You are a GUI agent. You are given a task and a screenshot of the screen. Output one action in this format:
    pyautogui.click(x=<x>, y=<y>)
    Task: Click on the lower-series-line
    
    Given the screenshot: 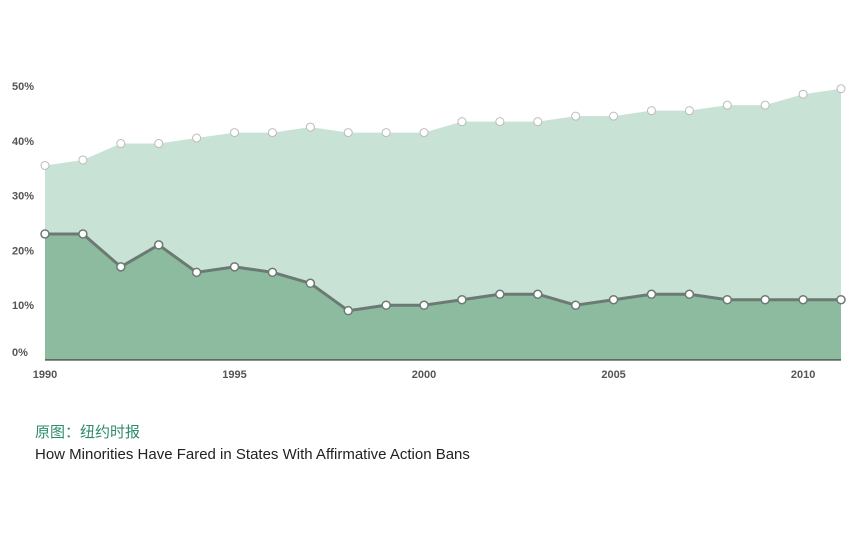 What is the action you would take?
    pyautogui.click(x=443, y=272)
    